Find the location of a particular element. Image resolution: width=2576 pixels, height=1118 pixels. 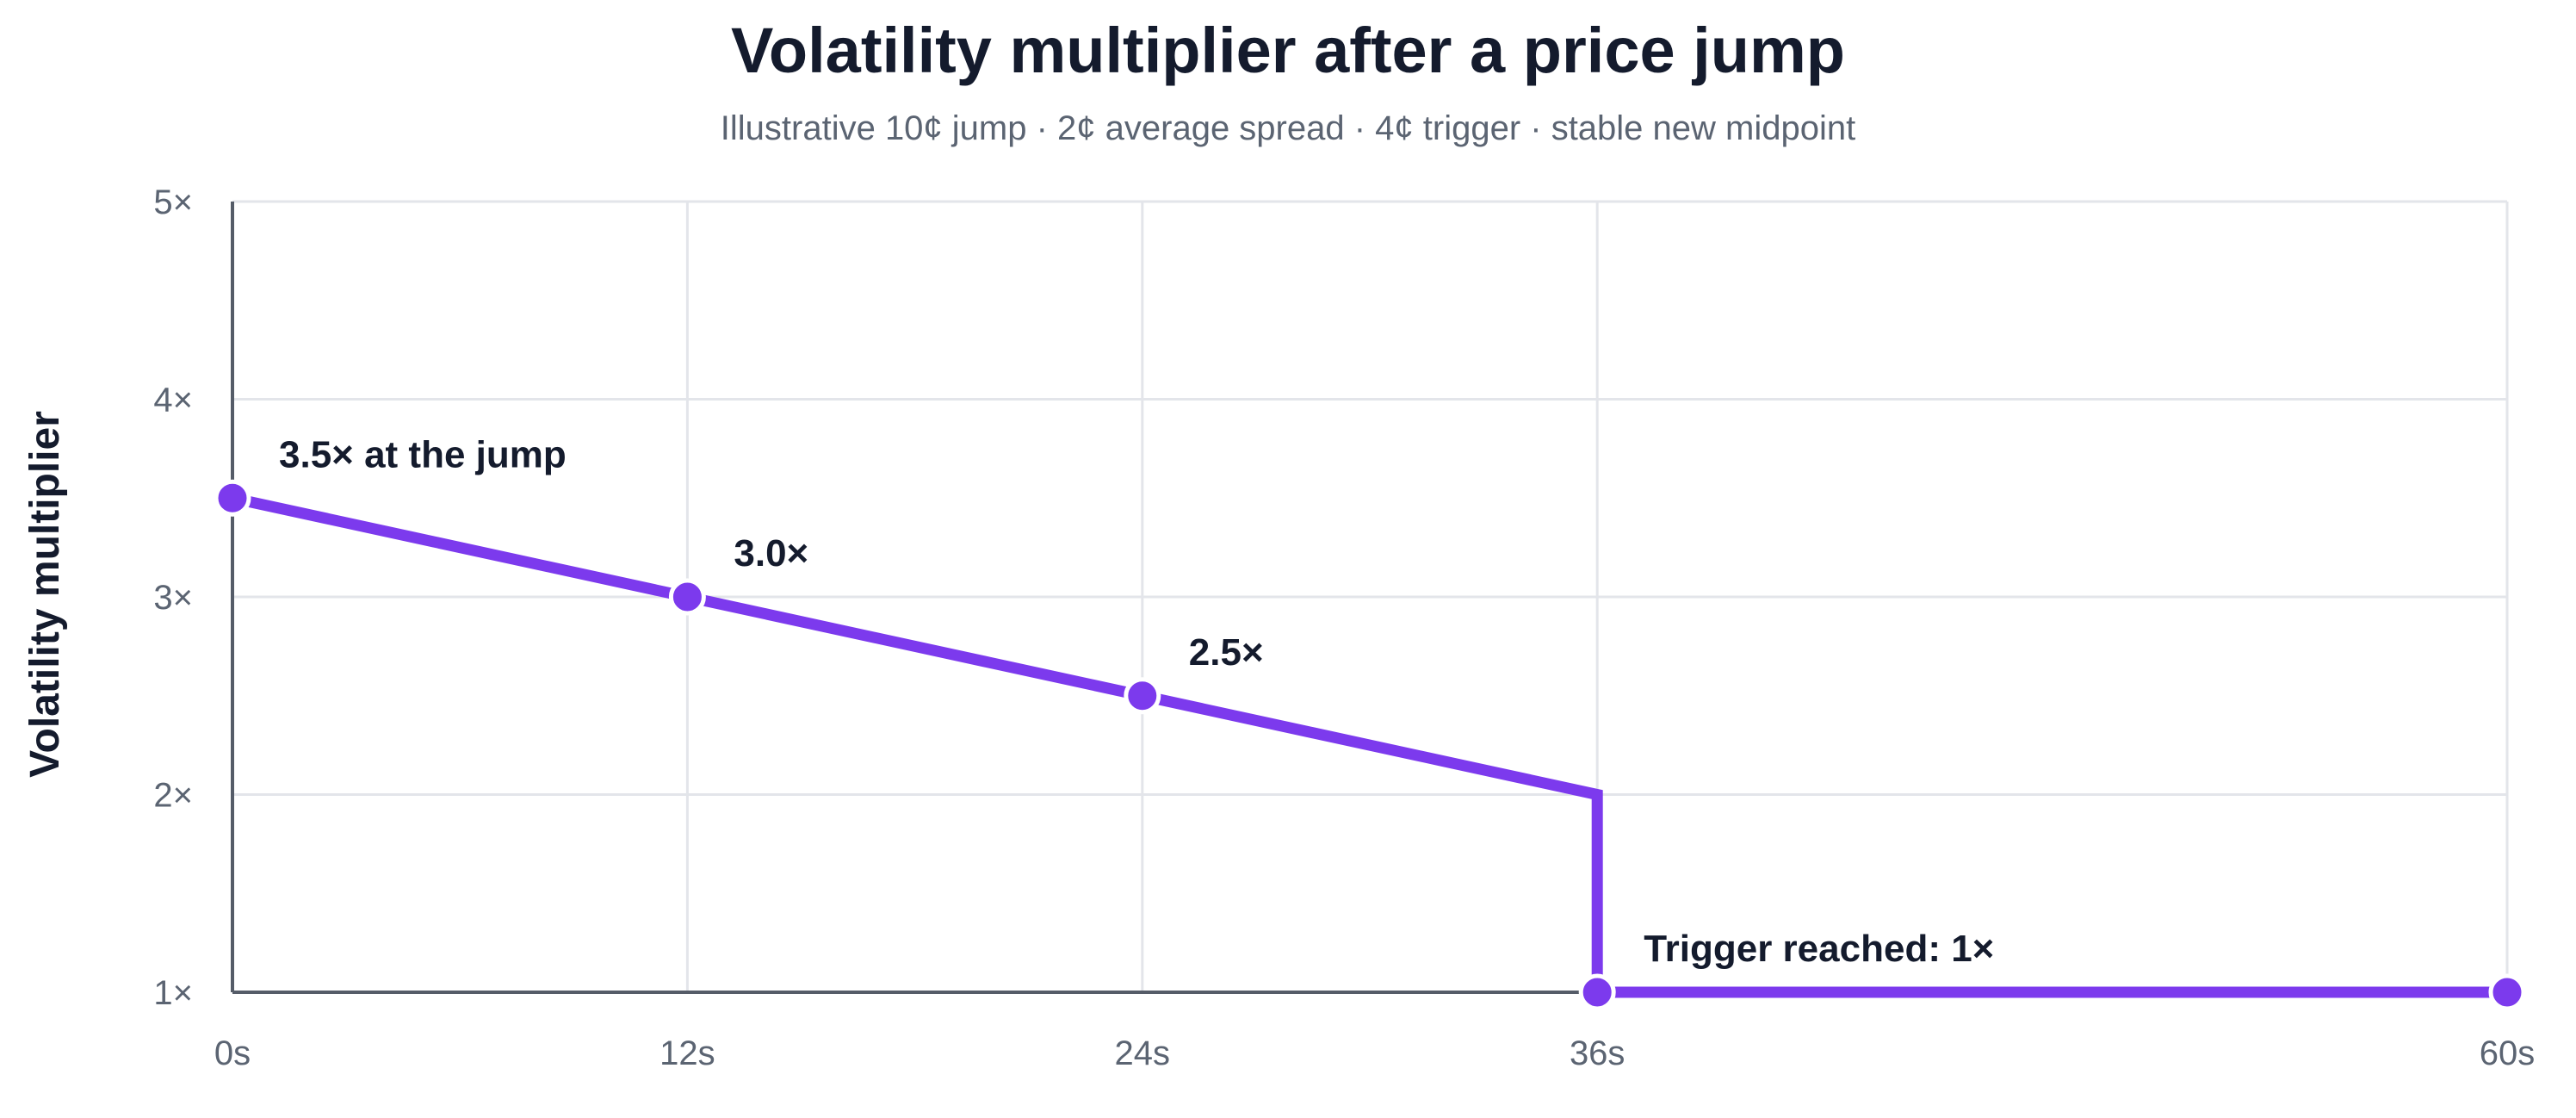

y-tick-label: 2× is located at coordinates (173, 796).